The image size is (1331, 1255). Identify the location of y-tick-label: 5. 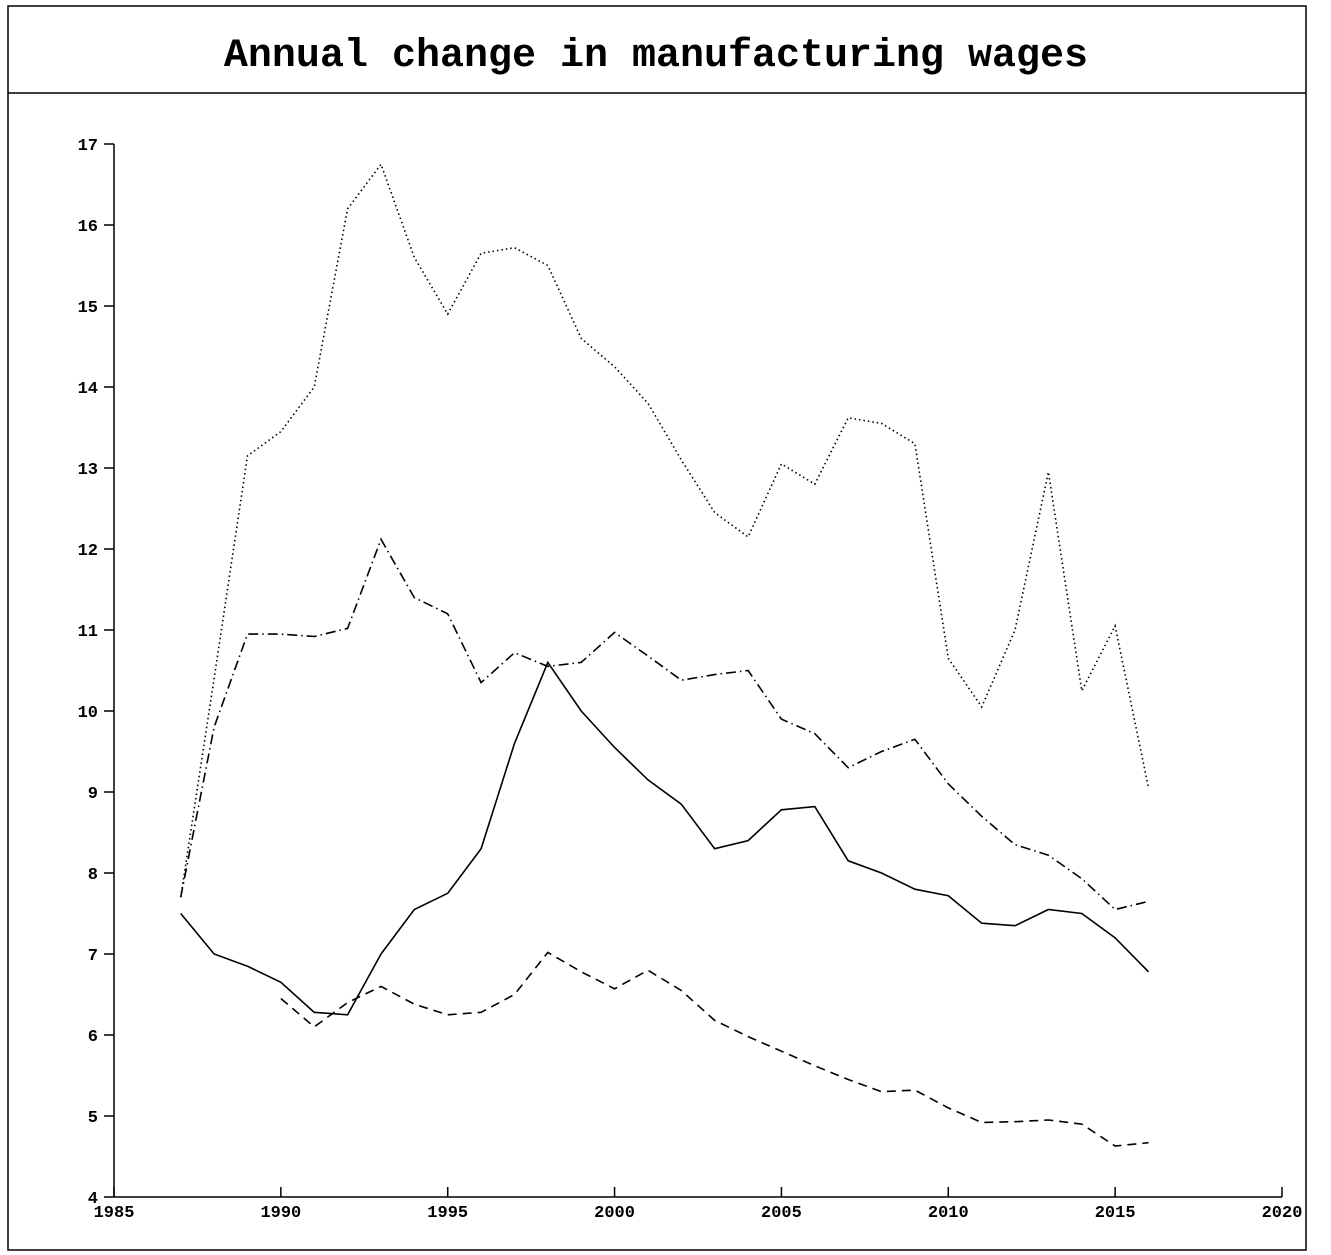
(93, 1118).